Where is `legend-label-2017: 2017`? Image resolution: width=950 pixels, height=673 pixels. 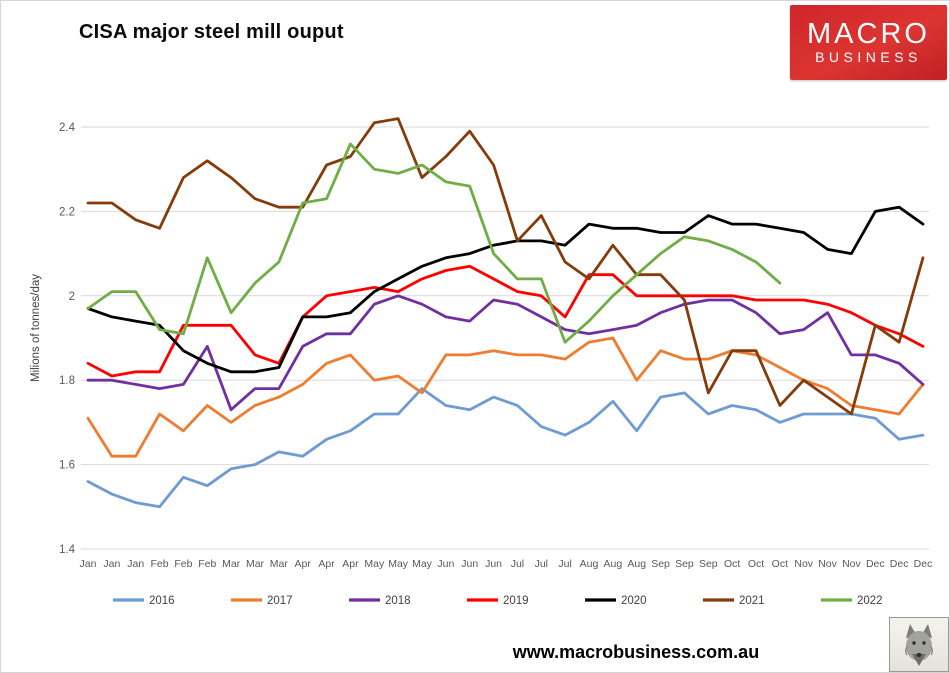
legend-label-2017: 2017 is located at coordinates (280, 601).